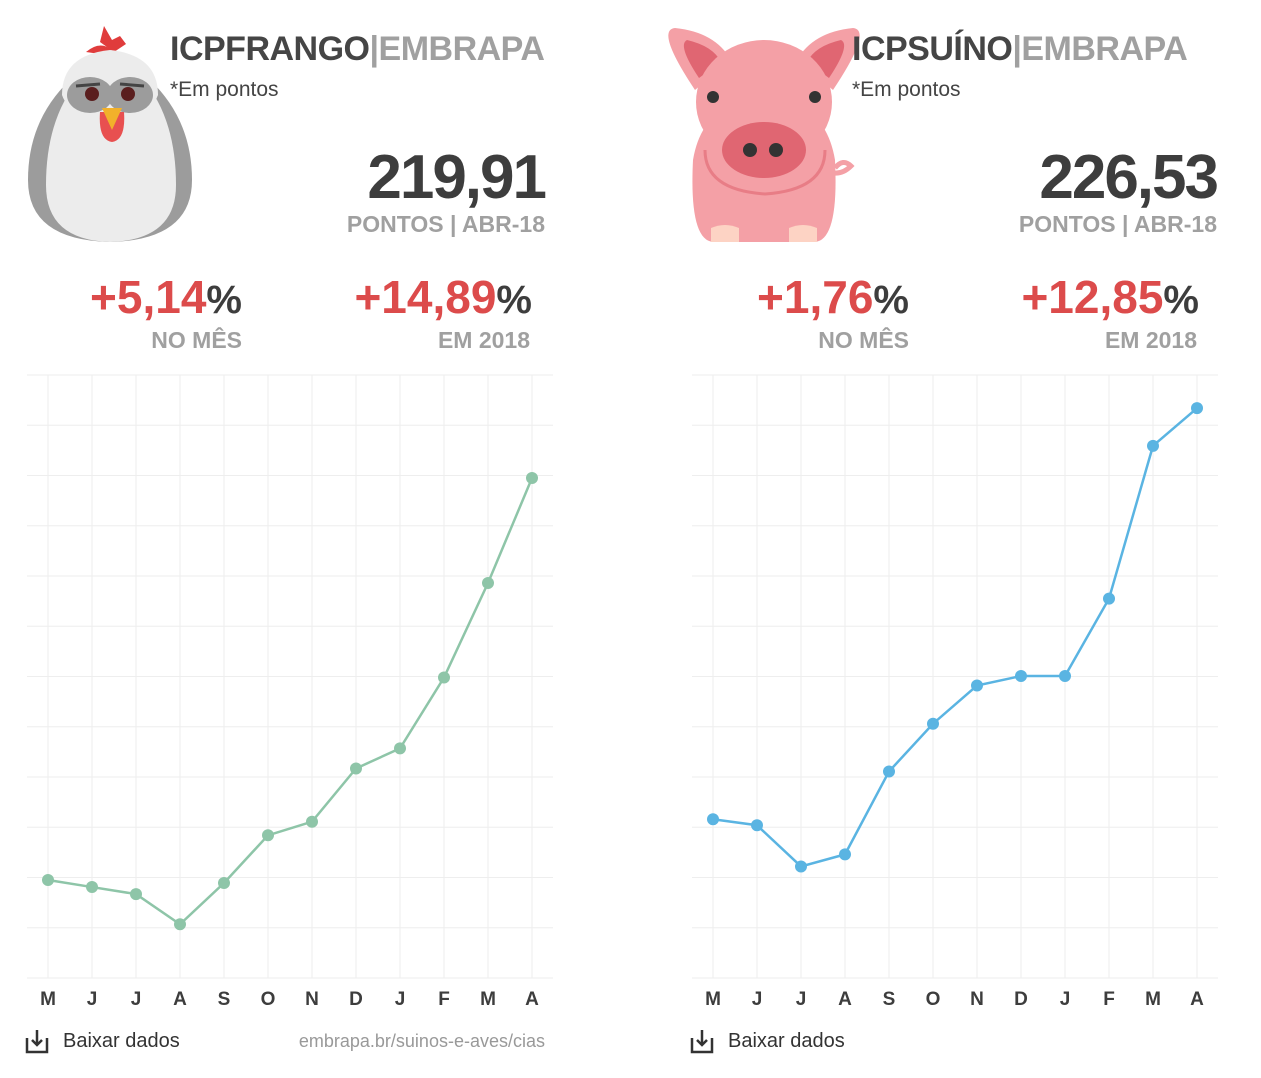 The image size is (1261, 1078). What do you see at coordinates (148, 297) in the screenshot?
I see `change-month-value: +5,14` at bounding box center [148, 297].